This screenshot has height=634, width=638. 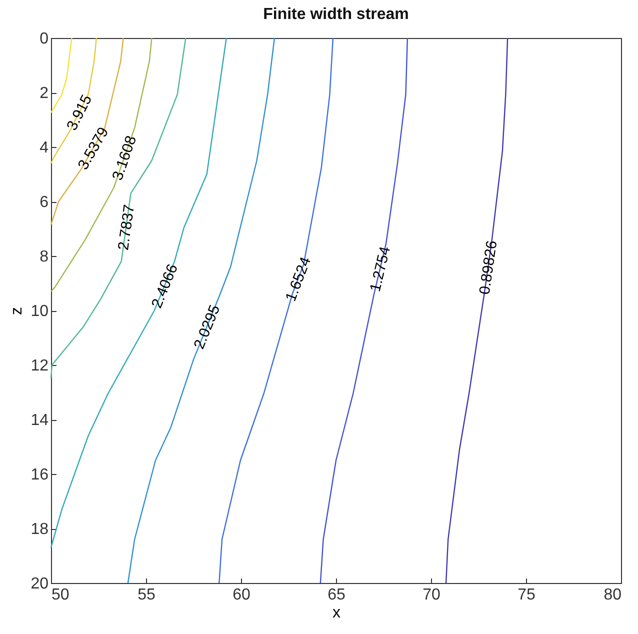 What do you see at coordinates (44, 257) in the screenshot?
I see `y-tick-label: 8` at bounding box center [44, 257].